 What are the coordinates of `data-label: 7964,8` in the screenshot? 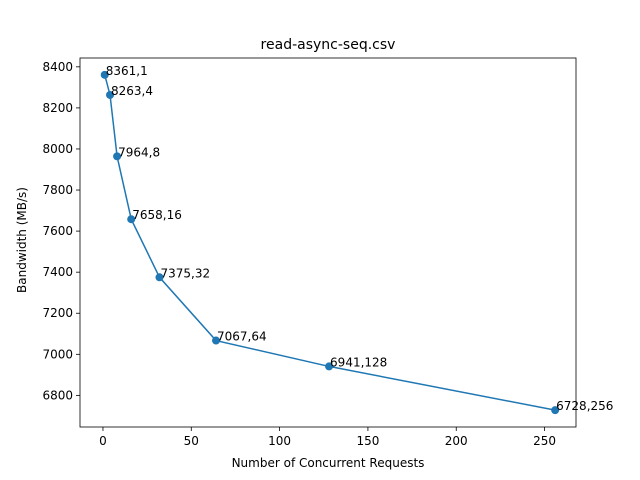 It's located at (139, 152).